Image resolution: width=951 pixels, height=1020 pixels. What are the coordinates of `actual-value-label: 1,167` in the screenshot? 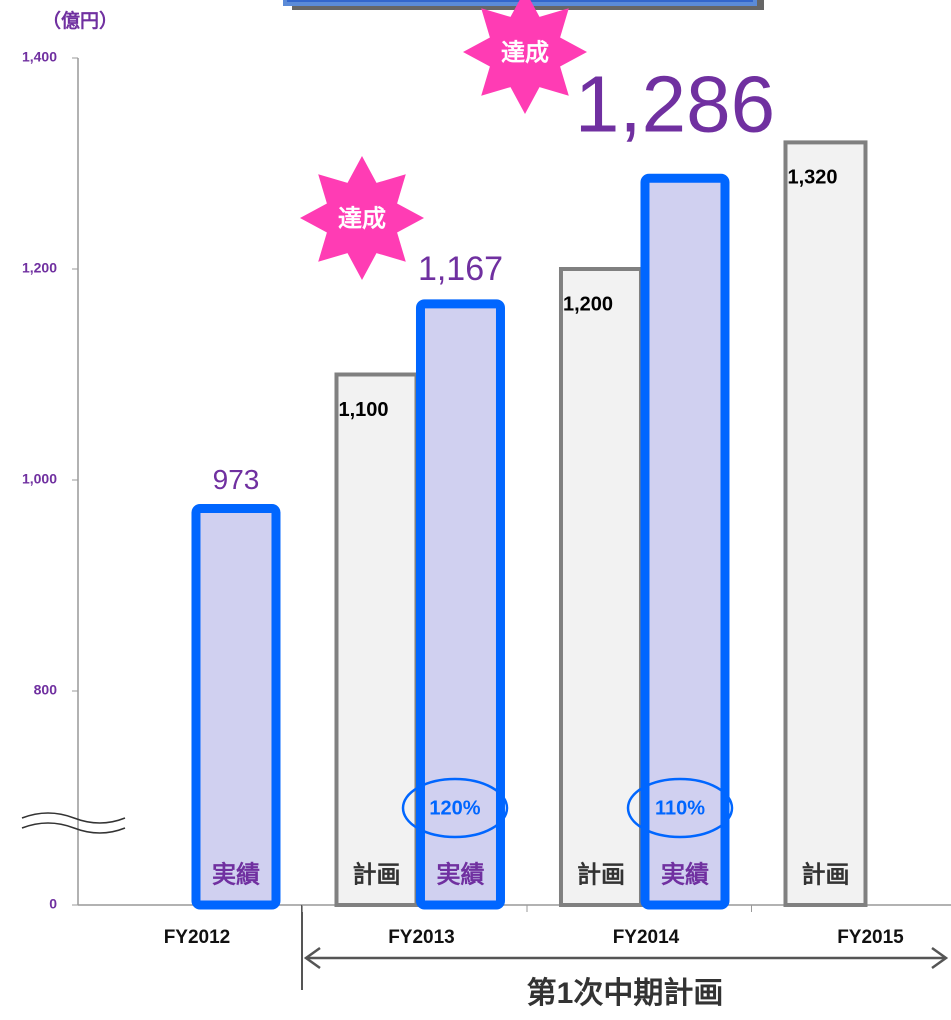 It's located at (460, 269).